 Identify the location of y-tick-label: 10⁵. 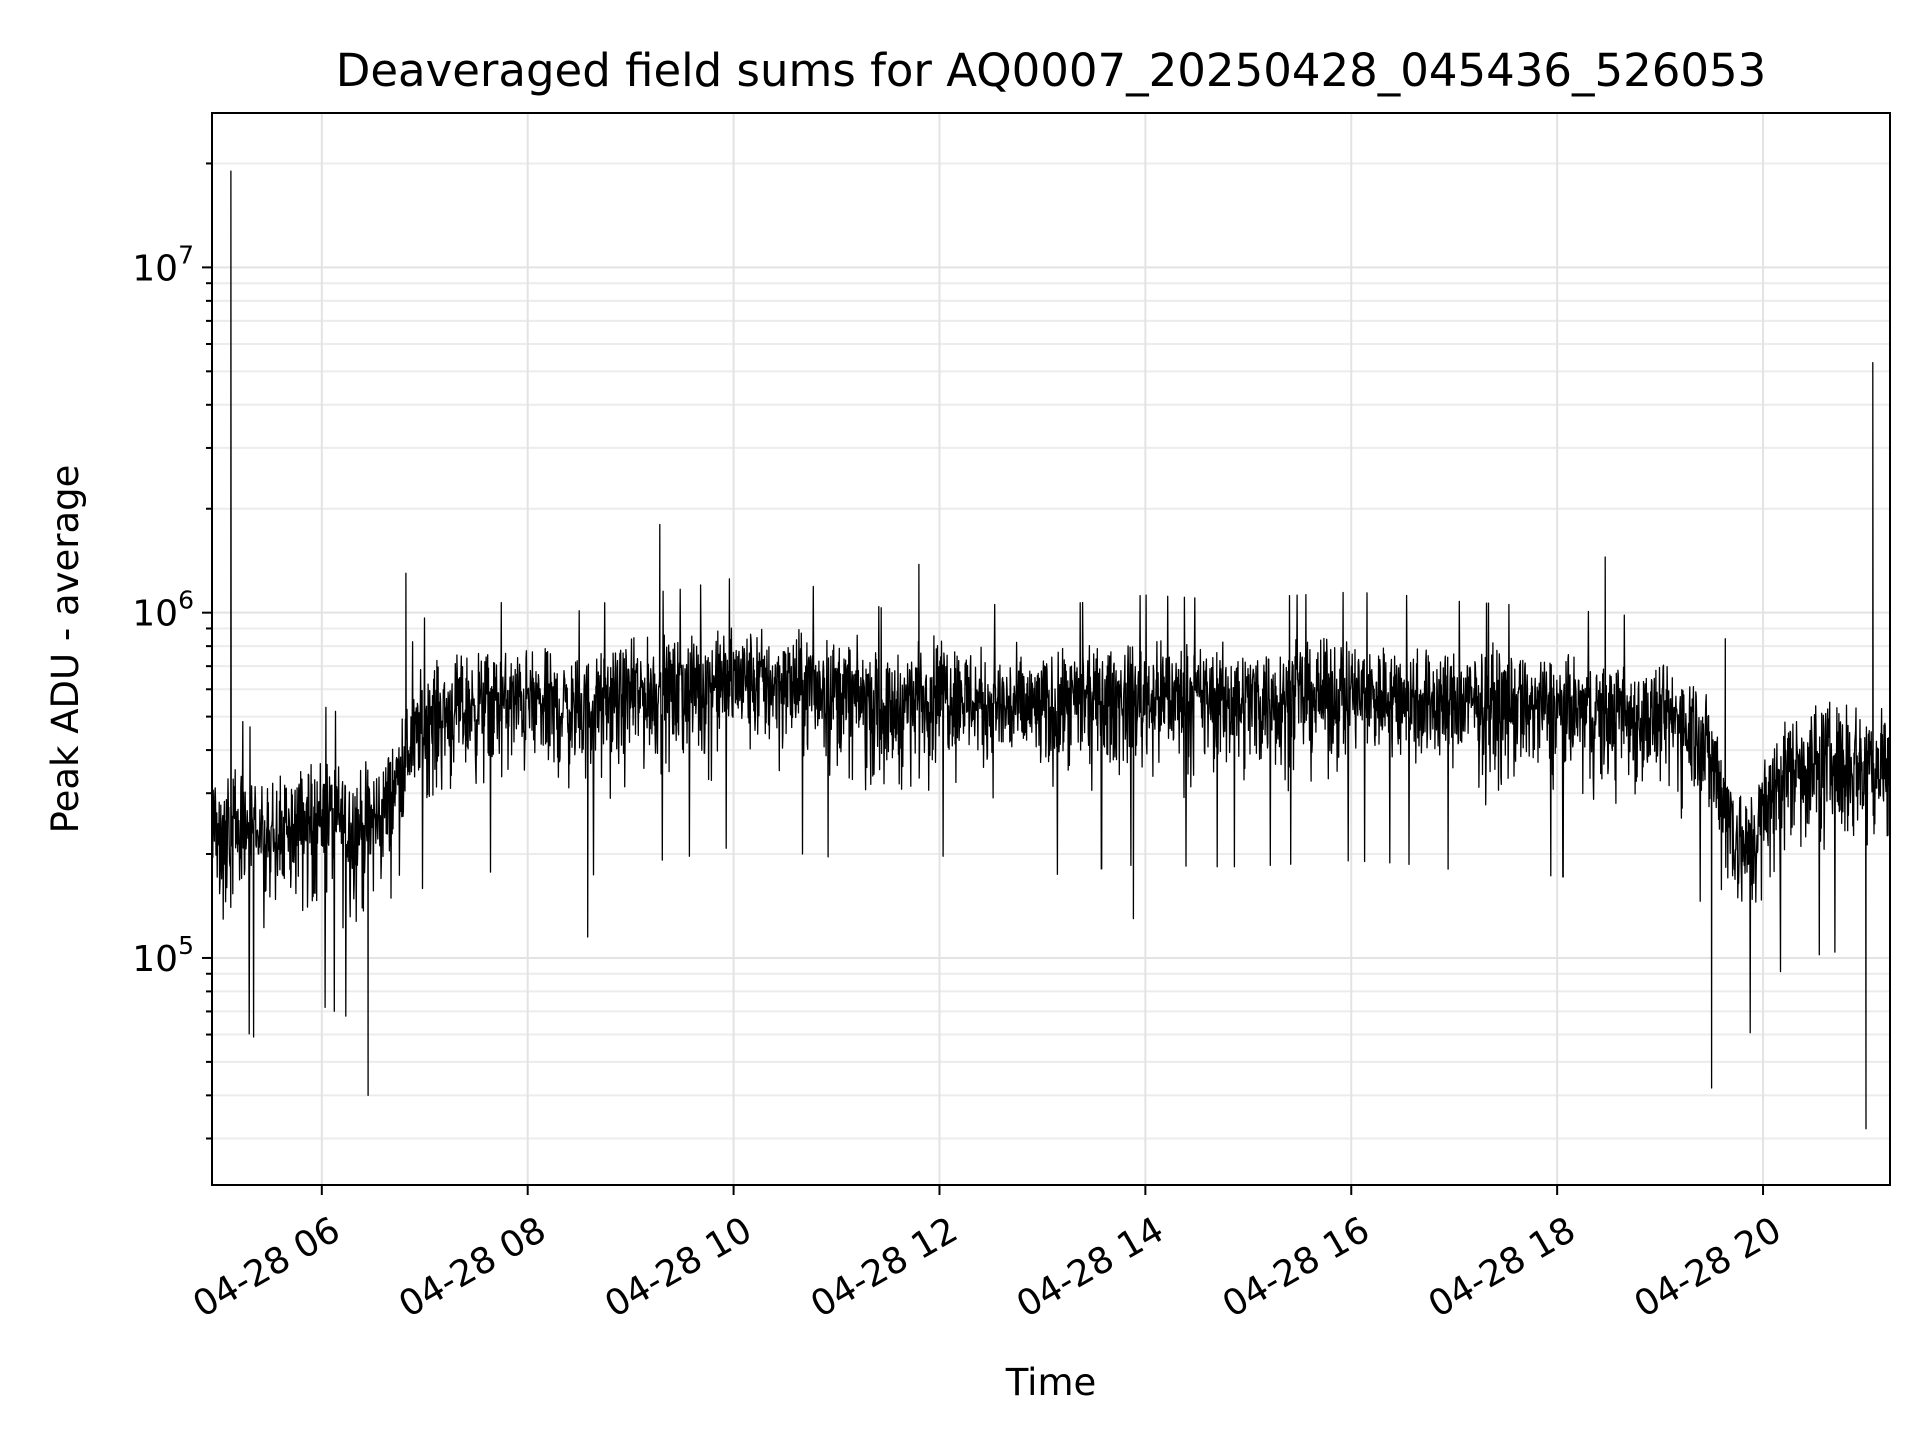
(163, 955).